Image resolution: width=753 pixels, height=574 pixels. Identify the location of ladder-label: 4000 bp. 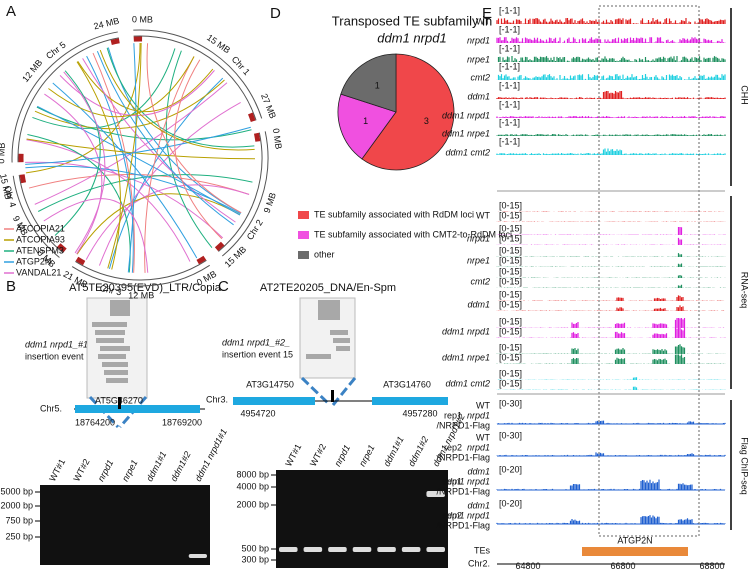
(252, 486).